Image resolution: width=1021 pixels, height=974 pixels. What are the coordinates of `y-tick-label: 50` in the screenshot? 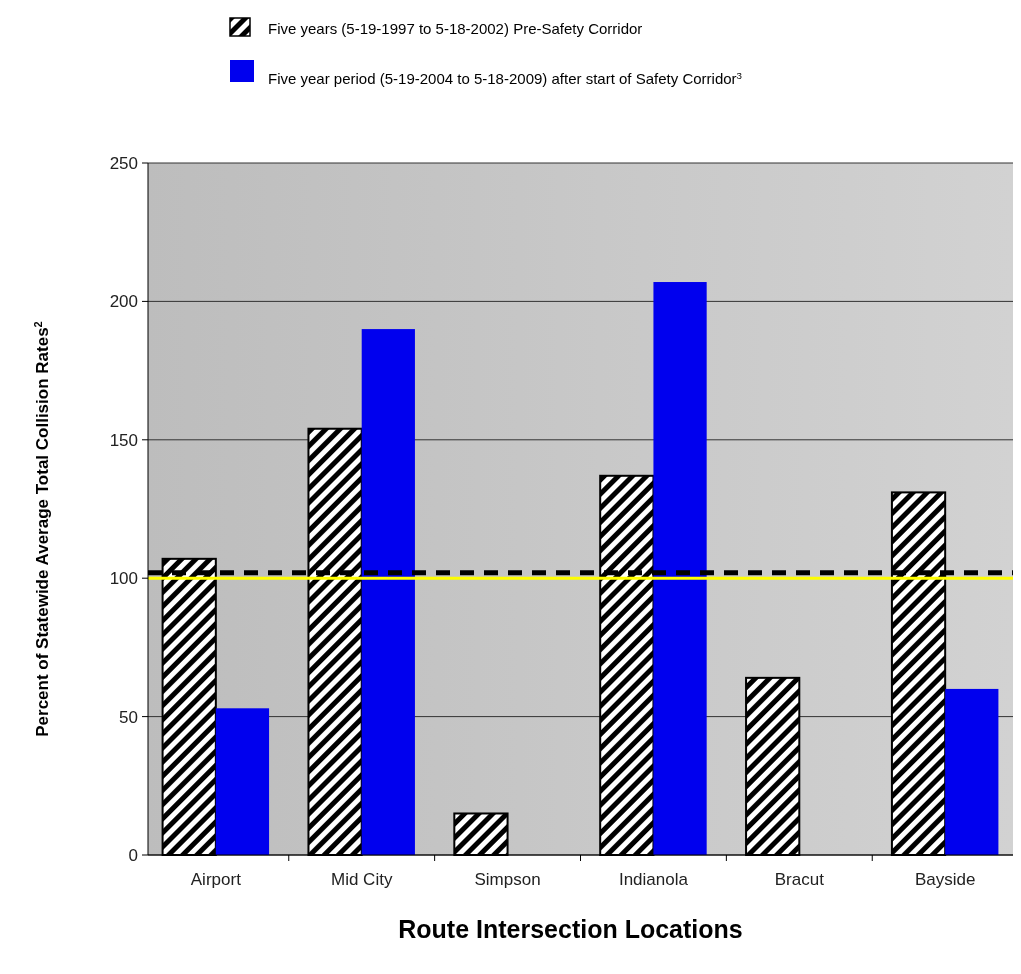 It's located at (128, 717).